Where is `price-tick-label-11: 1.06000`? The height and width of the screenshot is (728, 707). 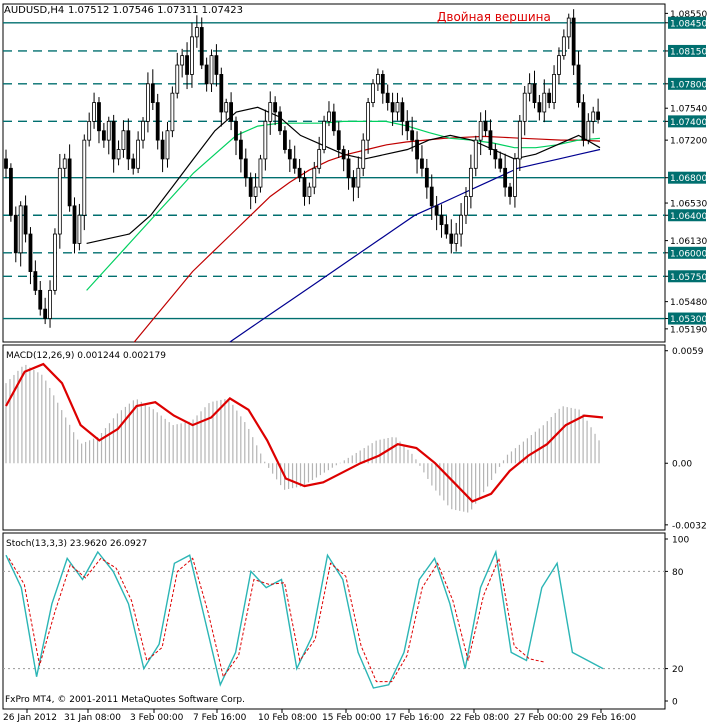 price-tick-label-11: 1.06000 is located at coordinates (688, 254).